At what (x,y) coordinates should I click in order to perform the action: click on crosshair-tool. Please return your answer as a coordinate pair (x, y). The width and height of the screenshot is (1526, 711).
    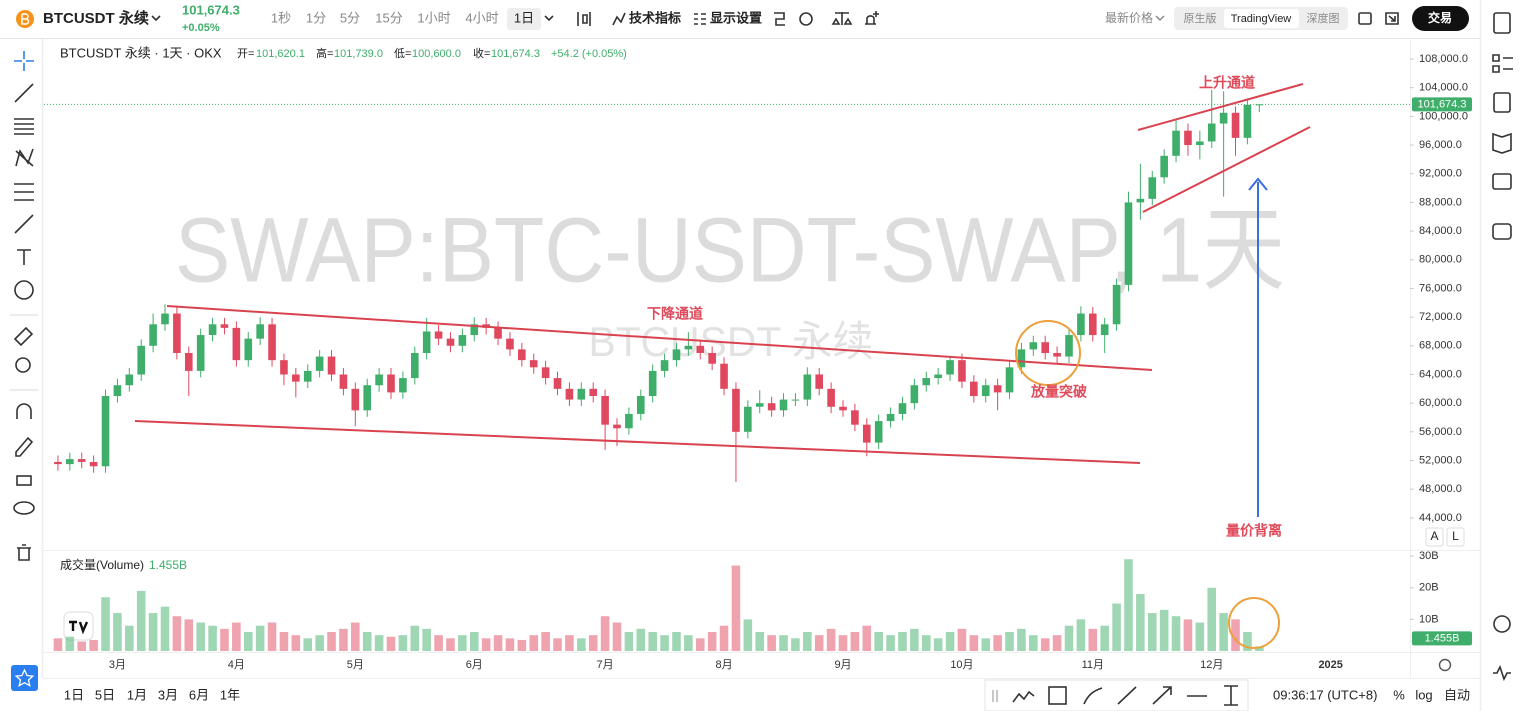
    Looking at the image, I should click on (24, 61).